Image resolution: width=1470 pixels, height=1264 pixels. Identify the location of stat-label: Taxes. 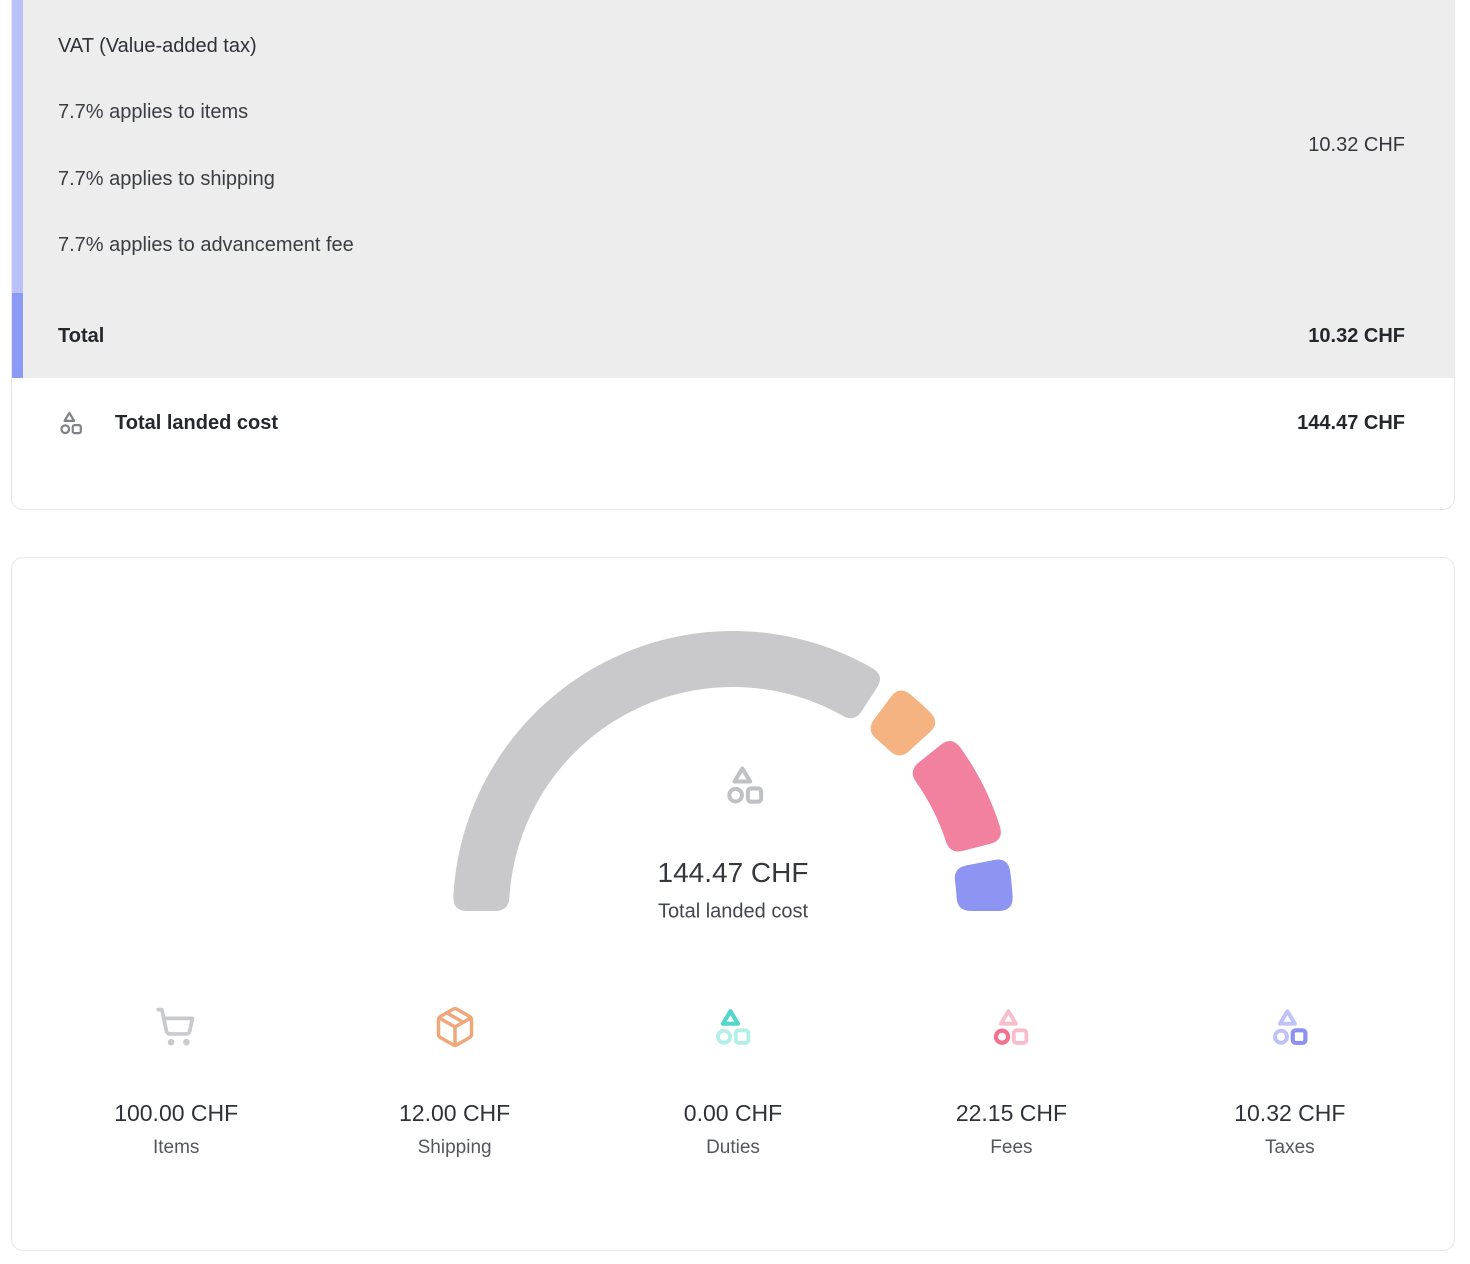
(1290, 1147).